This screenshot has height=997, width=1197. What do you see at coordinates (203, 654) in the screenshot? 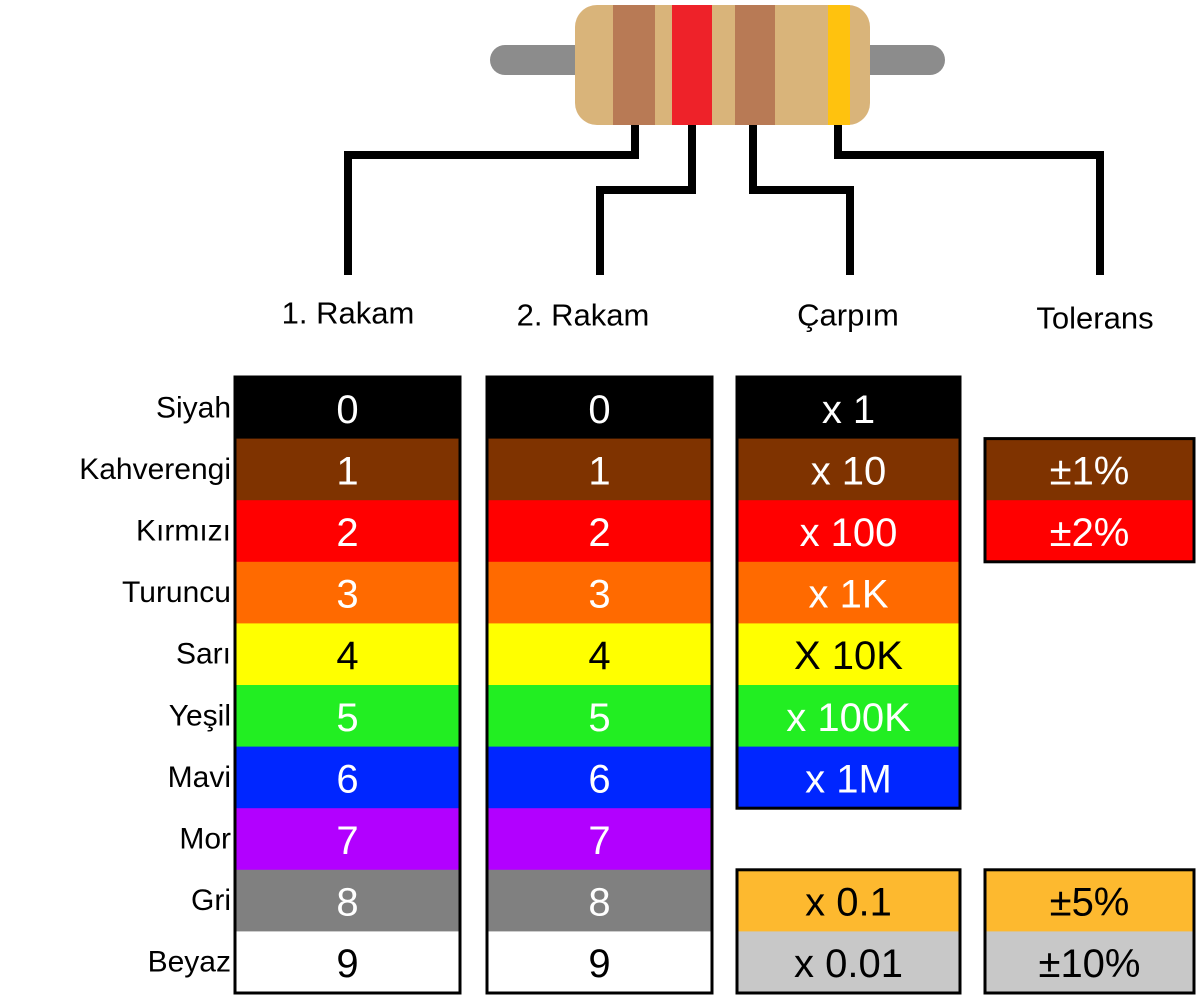
I see `row-label: Sarı` at bounding box center [203, 654].